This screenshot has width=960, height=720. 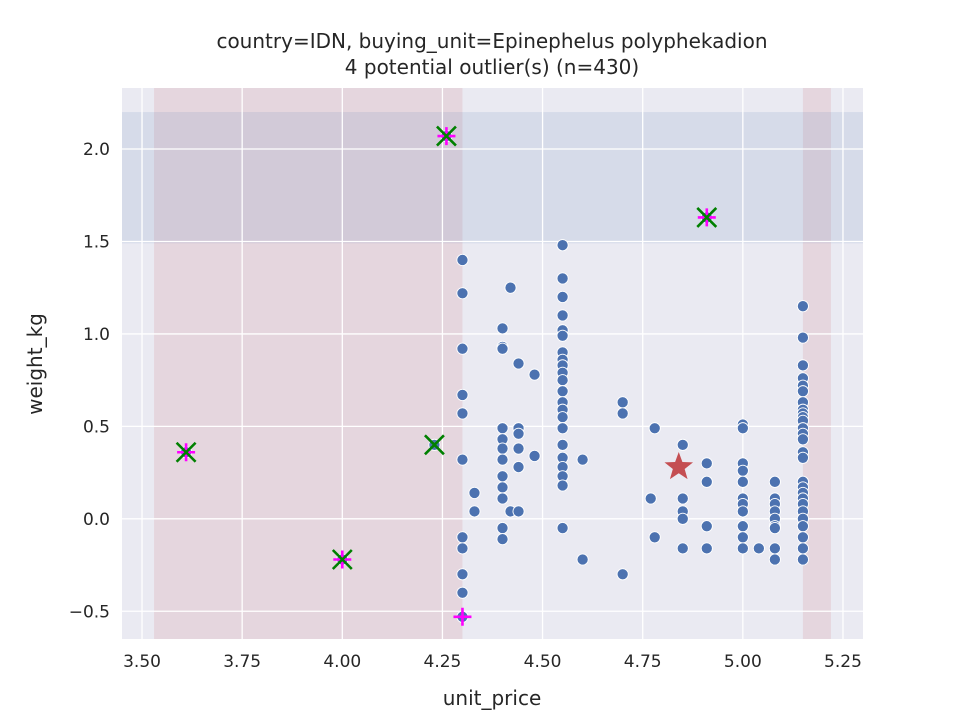 What do you see at coordinates (96, 427) in the screenshot?
I see `y-tick-label: 0.5` at bounding box center [96, 427].